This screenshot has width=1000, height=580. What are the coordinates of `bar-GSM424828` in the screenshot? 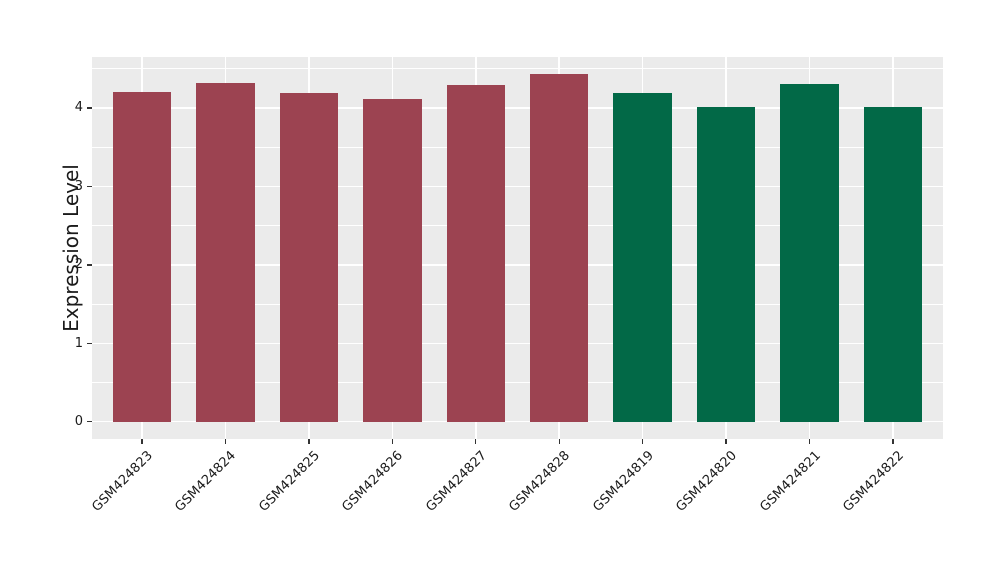 It's located at (559, 248).